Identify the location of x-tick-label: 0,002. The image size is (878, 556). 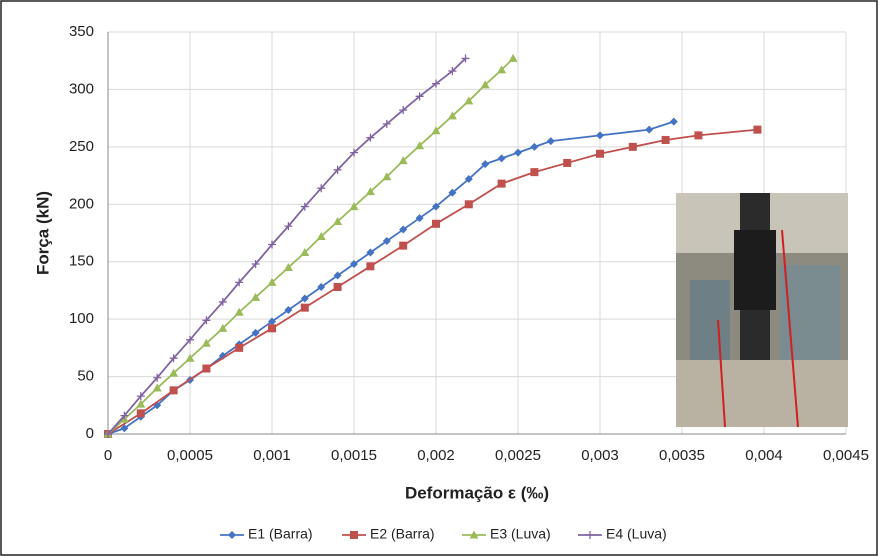
(436, 455).